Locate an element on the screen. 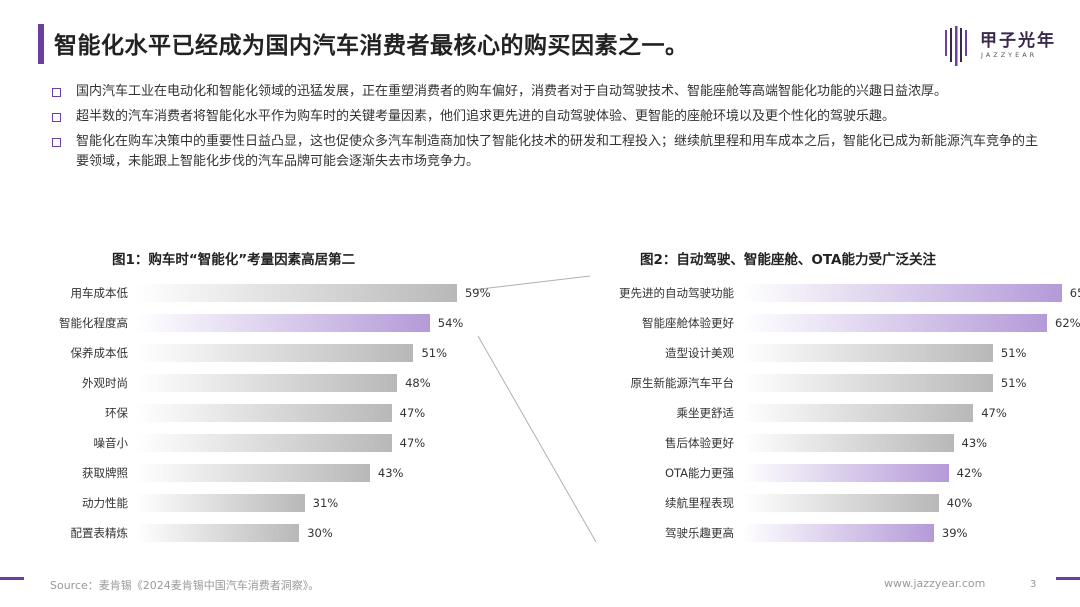 The image size is (1080, 607). chart2-category-label: 驾驶乐趣更高 is located at coordinates (699, 533).